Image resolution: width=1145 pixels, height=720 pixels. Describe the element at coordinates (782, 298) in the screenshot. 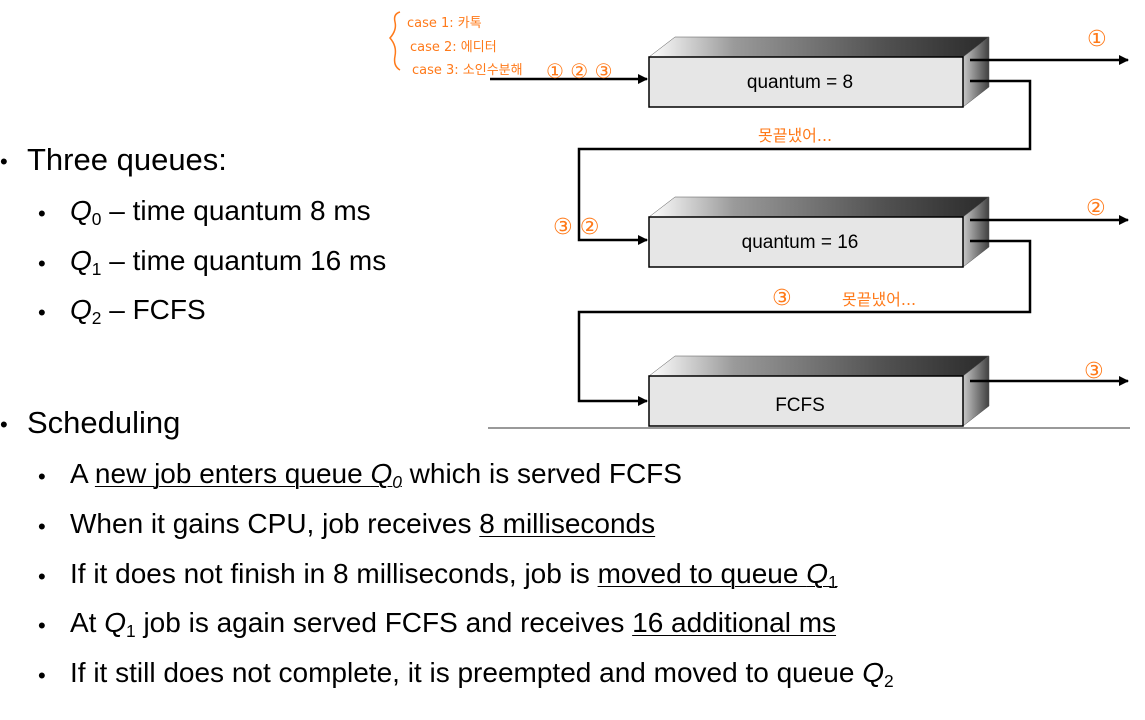

I see `q2-case-mark: ③` at that location.